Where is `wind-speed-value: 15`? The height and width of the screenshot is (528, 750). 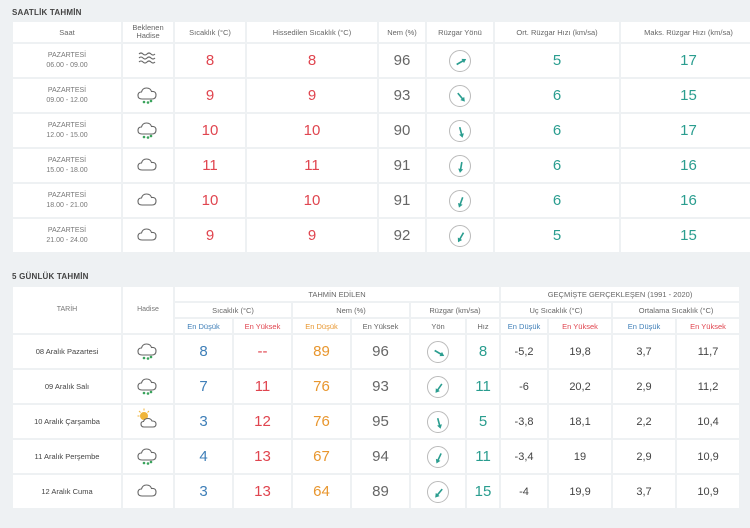
wind-speed-value: 15 is located at coordinates (483, 491).